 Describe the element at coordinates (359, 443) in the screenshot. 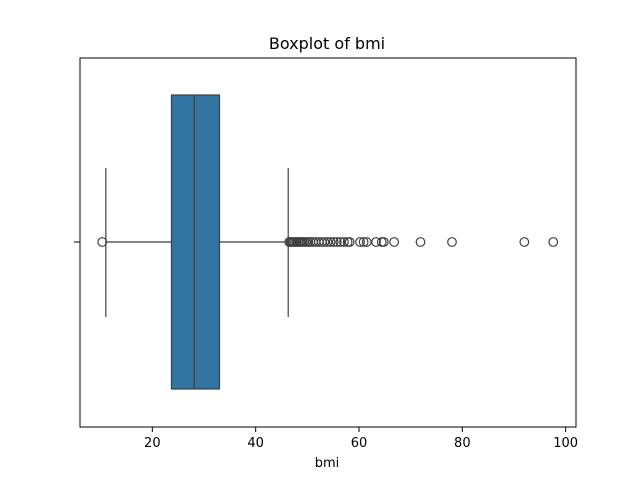

I see `x-tick-label: 60` at that location.